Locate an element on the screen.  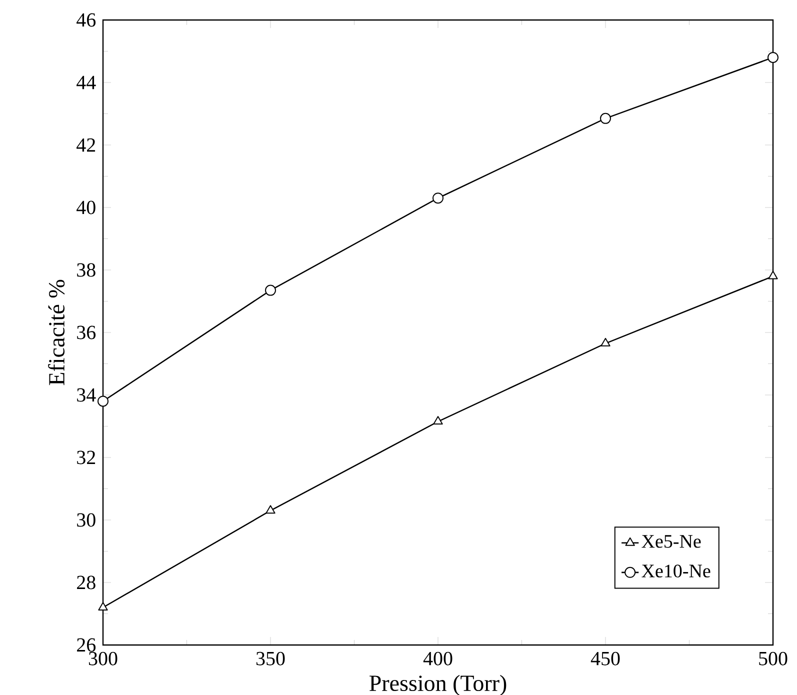
y-axis-title: Eficacité % is located at coordinates (56, 333).